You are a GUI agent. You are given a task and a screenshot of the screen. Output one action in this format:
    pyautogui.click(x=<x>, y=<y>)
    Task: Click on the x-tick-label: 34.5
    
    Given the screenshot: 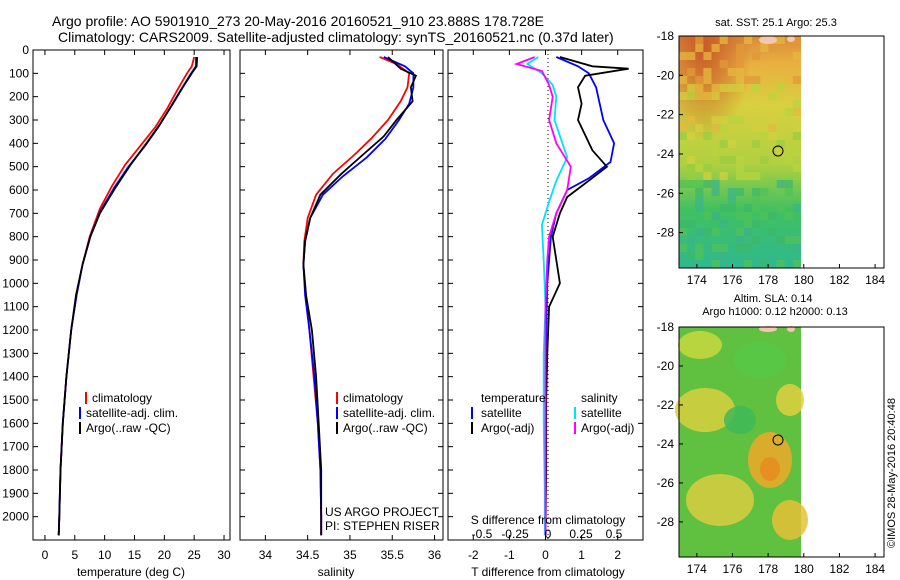 What is the action you would take?
    pyautogui.click(x=308, y=555)
    